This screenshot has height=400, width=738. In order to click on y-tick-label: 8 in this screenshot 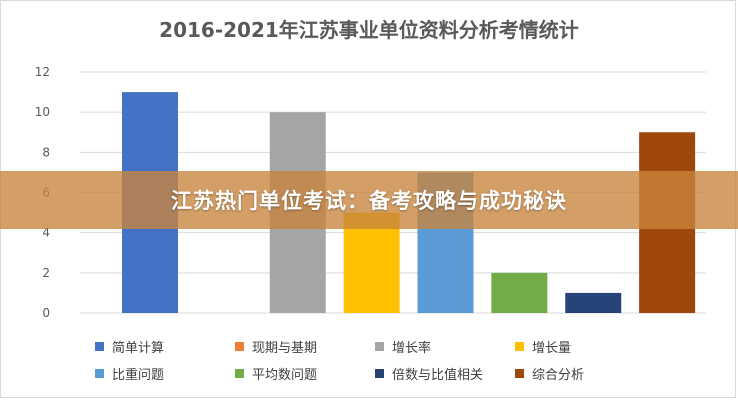, I will do `click(46, 152)`.